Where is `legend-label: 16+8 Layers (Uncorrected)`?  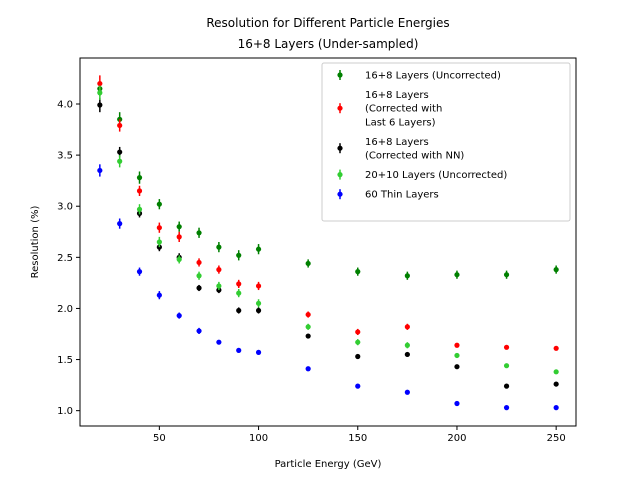
legend-label: 16+8 Layers (Uncorrected) is located at coordinates (433, 76).